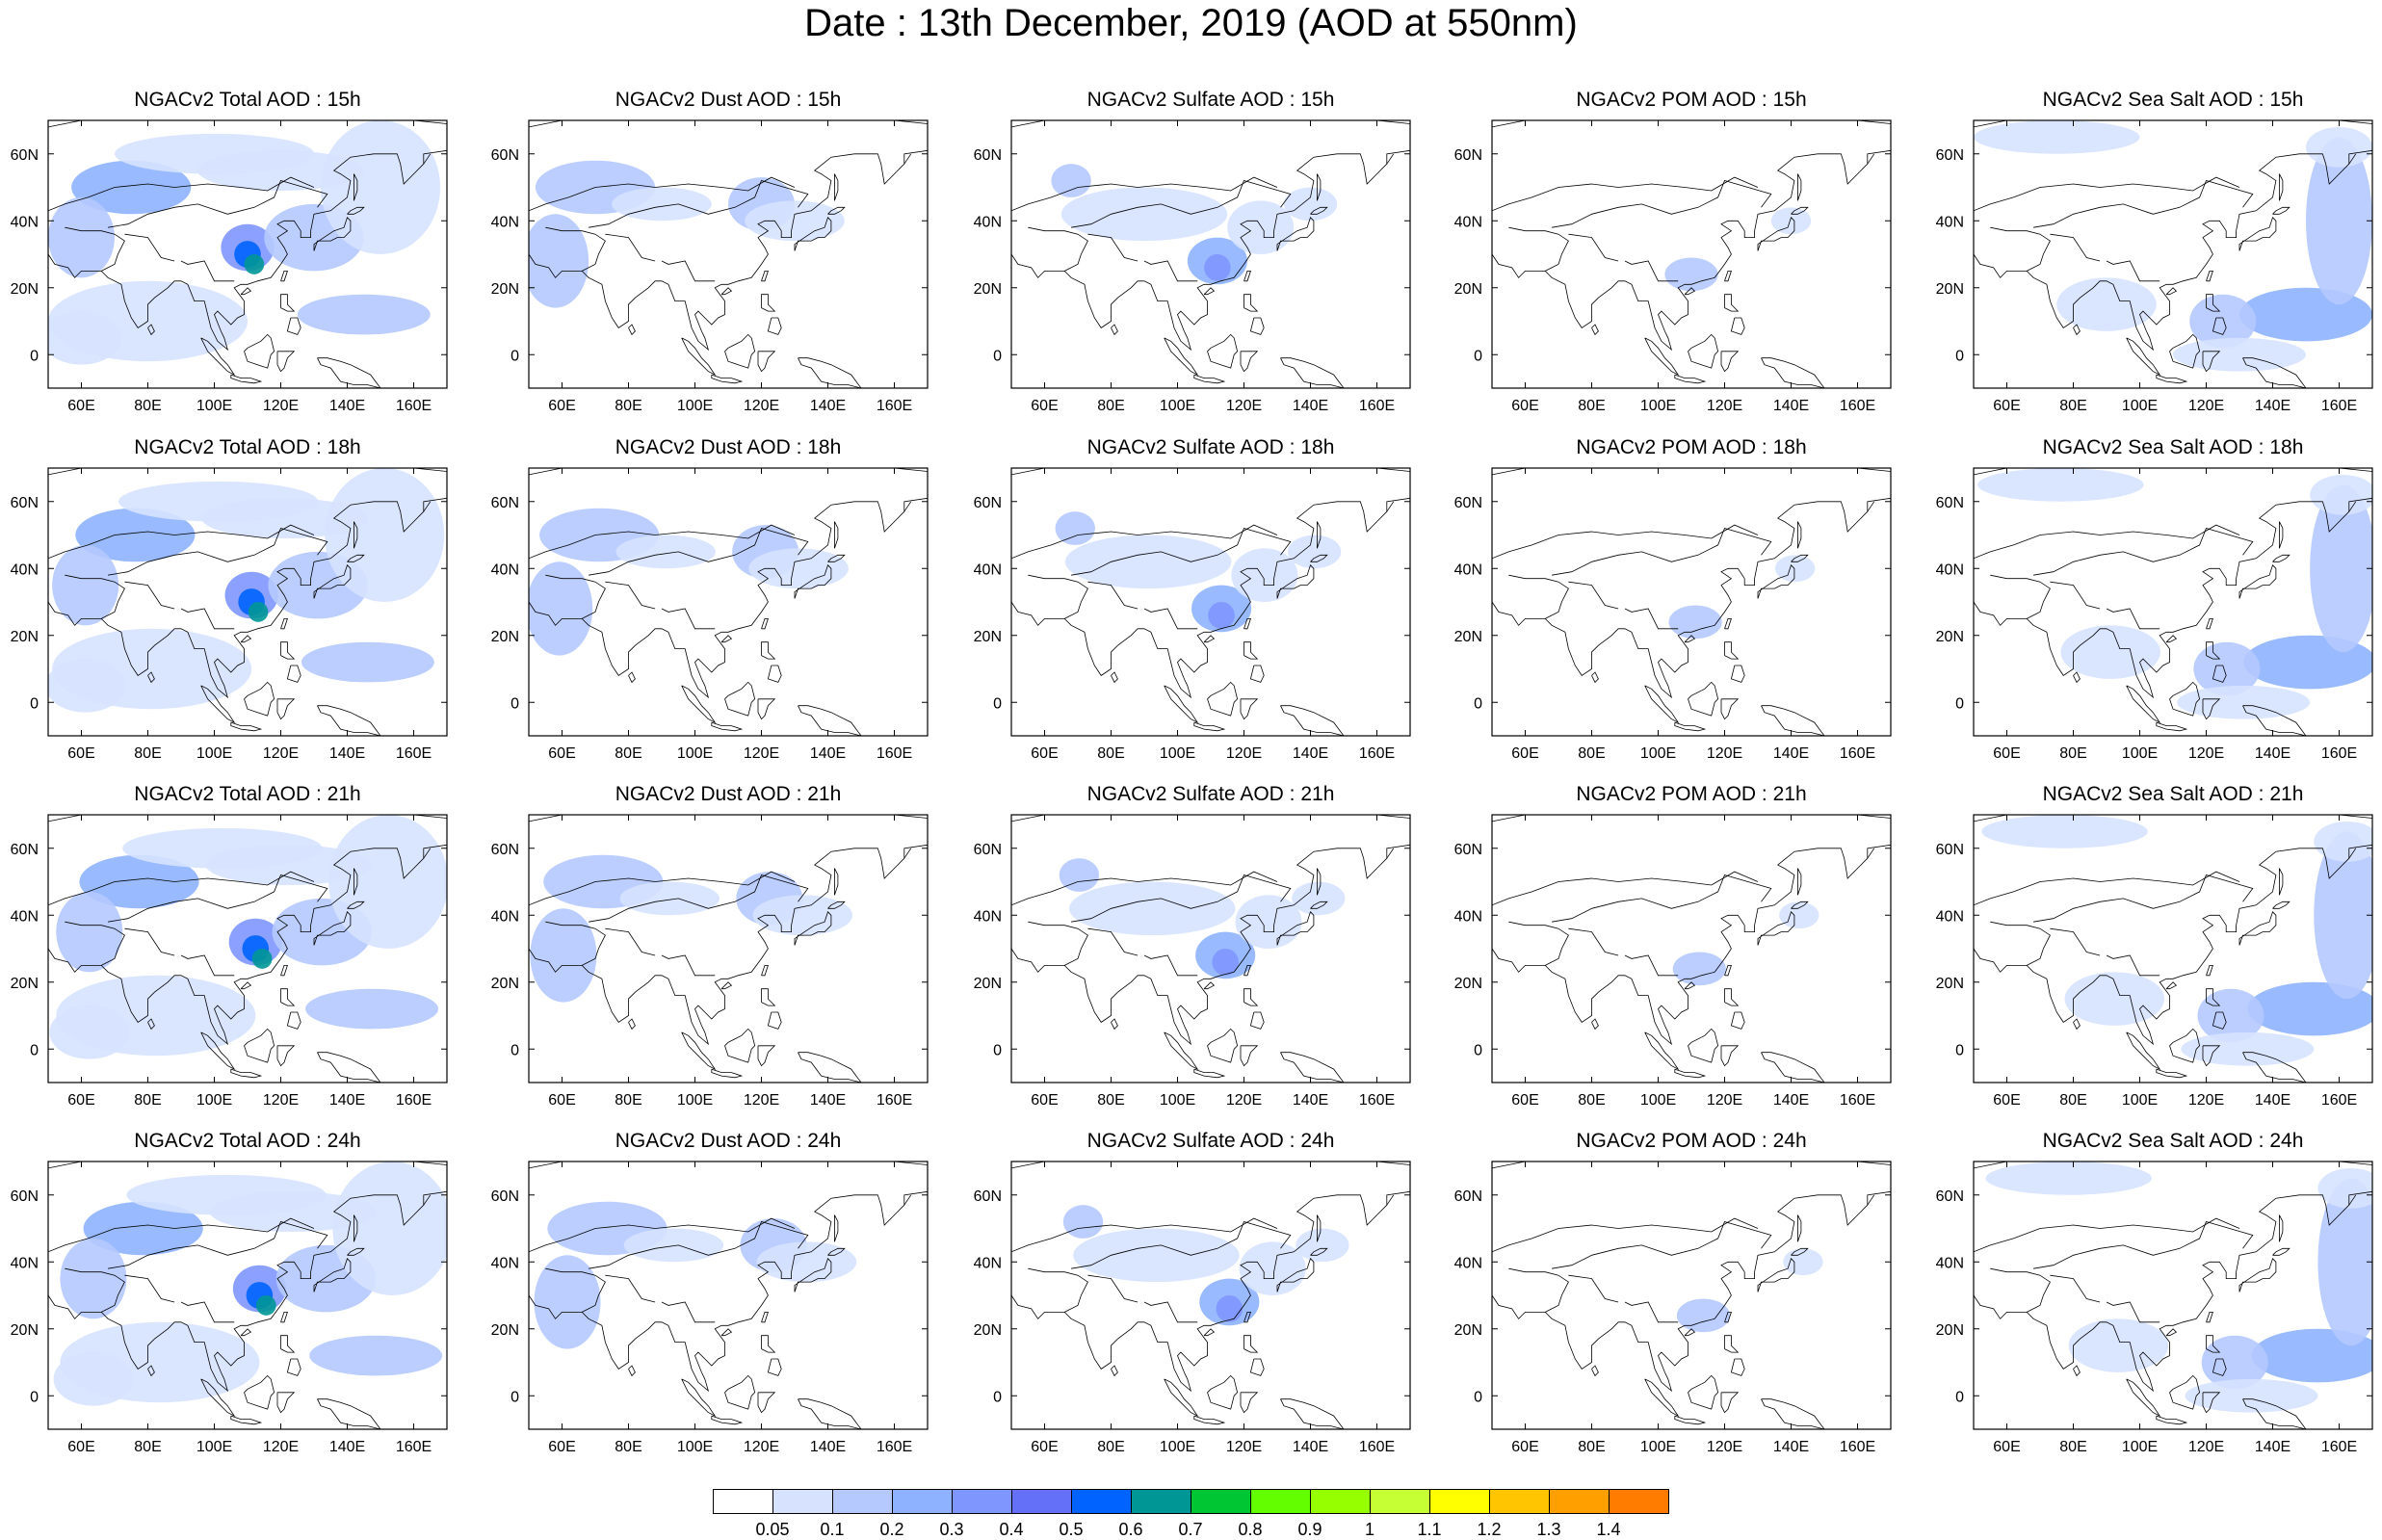  I want to click on colorbar-swatch, so click(1101, 1501).